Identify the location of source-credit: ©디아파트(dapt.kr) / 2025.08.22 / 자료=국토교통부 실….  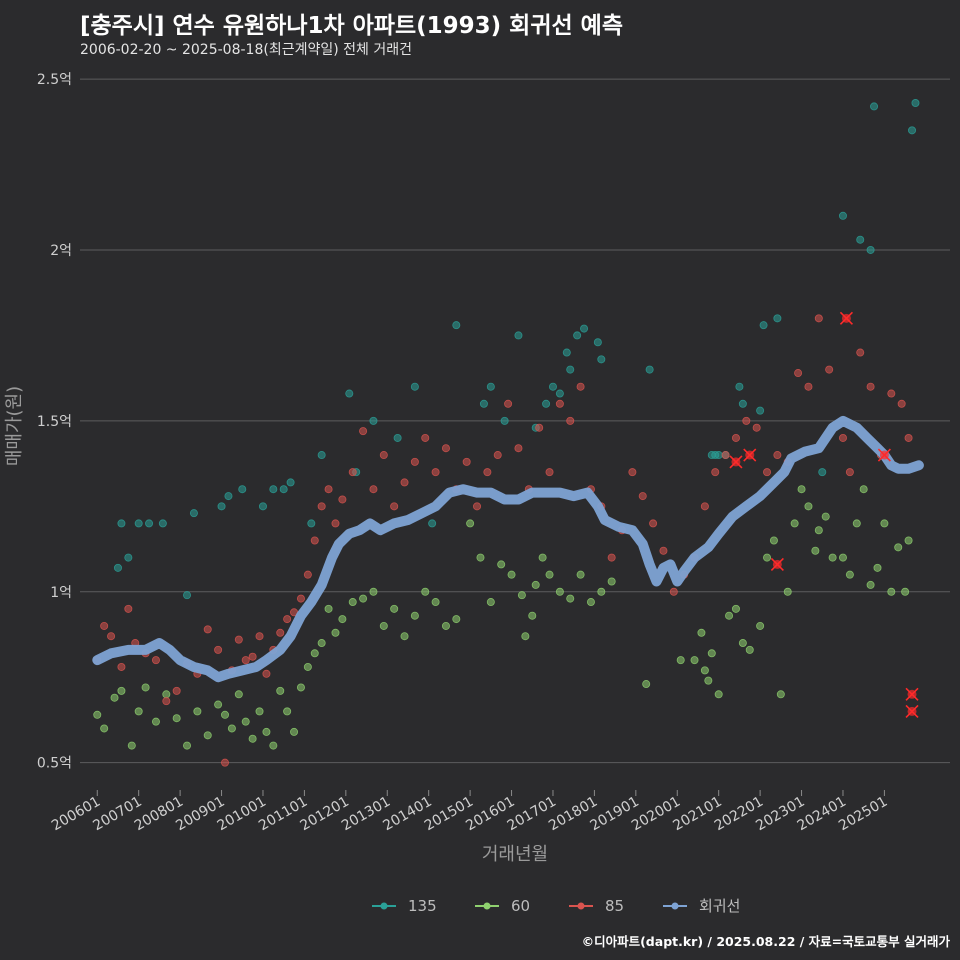
(765, 941).